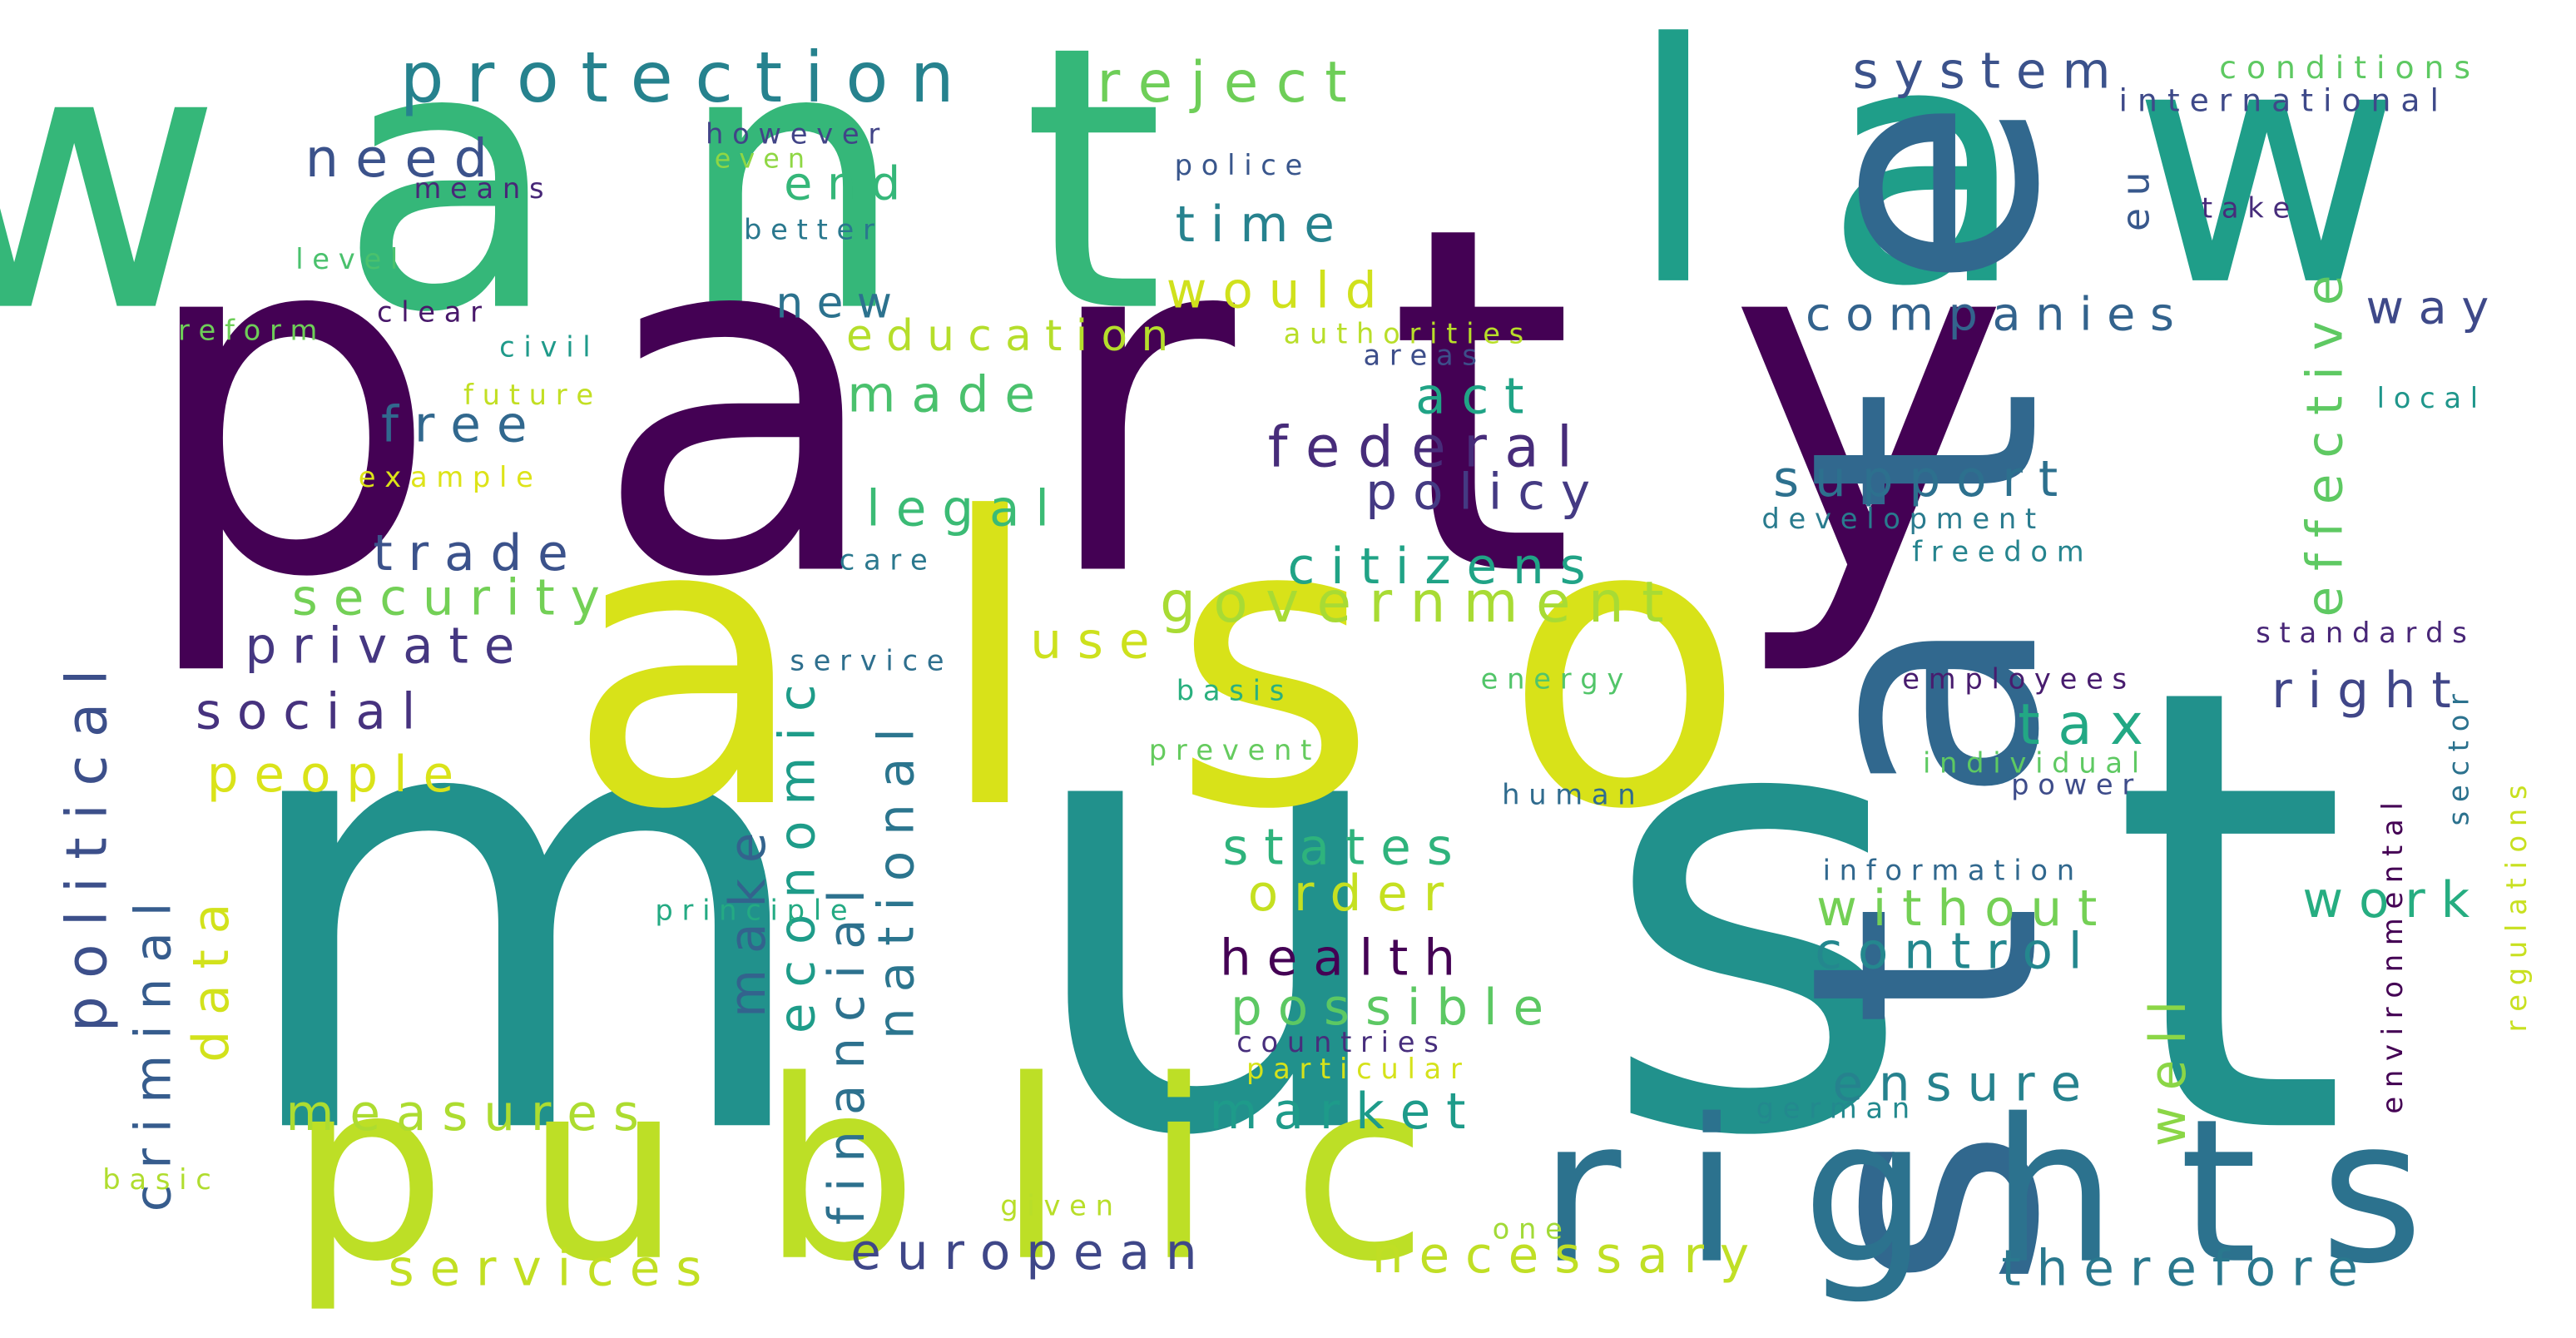  What do you see at coordinates (305, 712) in the screenshot?
I see `word-social: s o c i a l` at bounding box center [305, 712].